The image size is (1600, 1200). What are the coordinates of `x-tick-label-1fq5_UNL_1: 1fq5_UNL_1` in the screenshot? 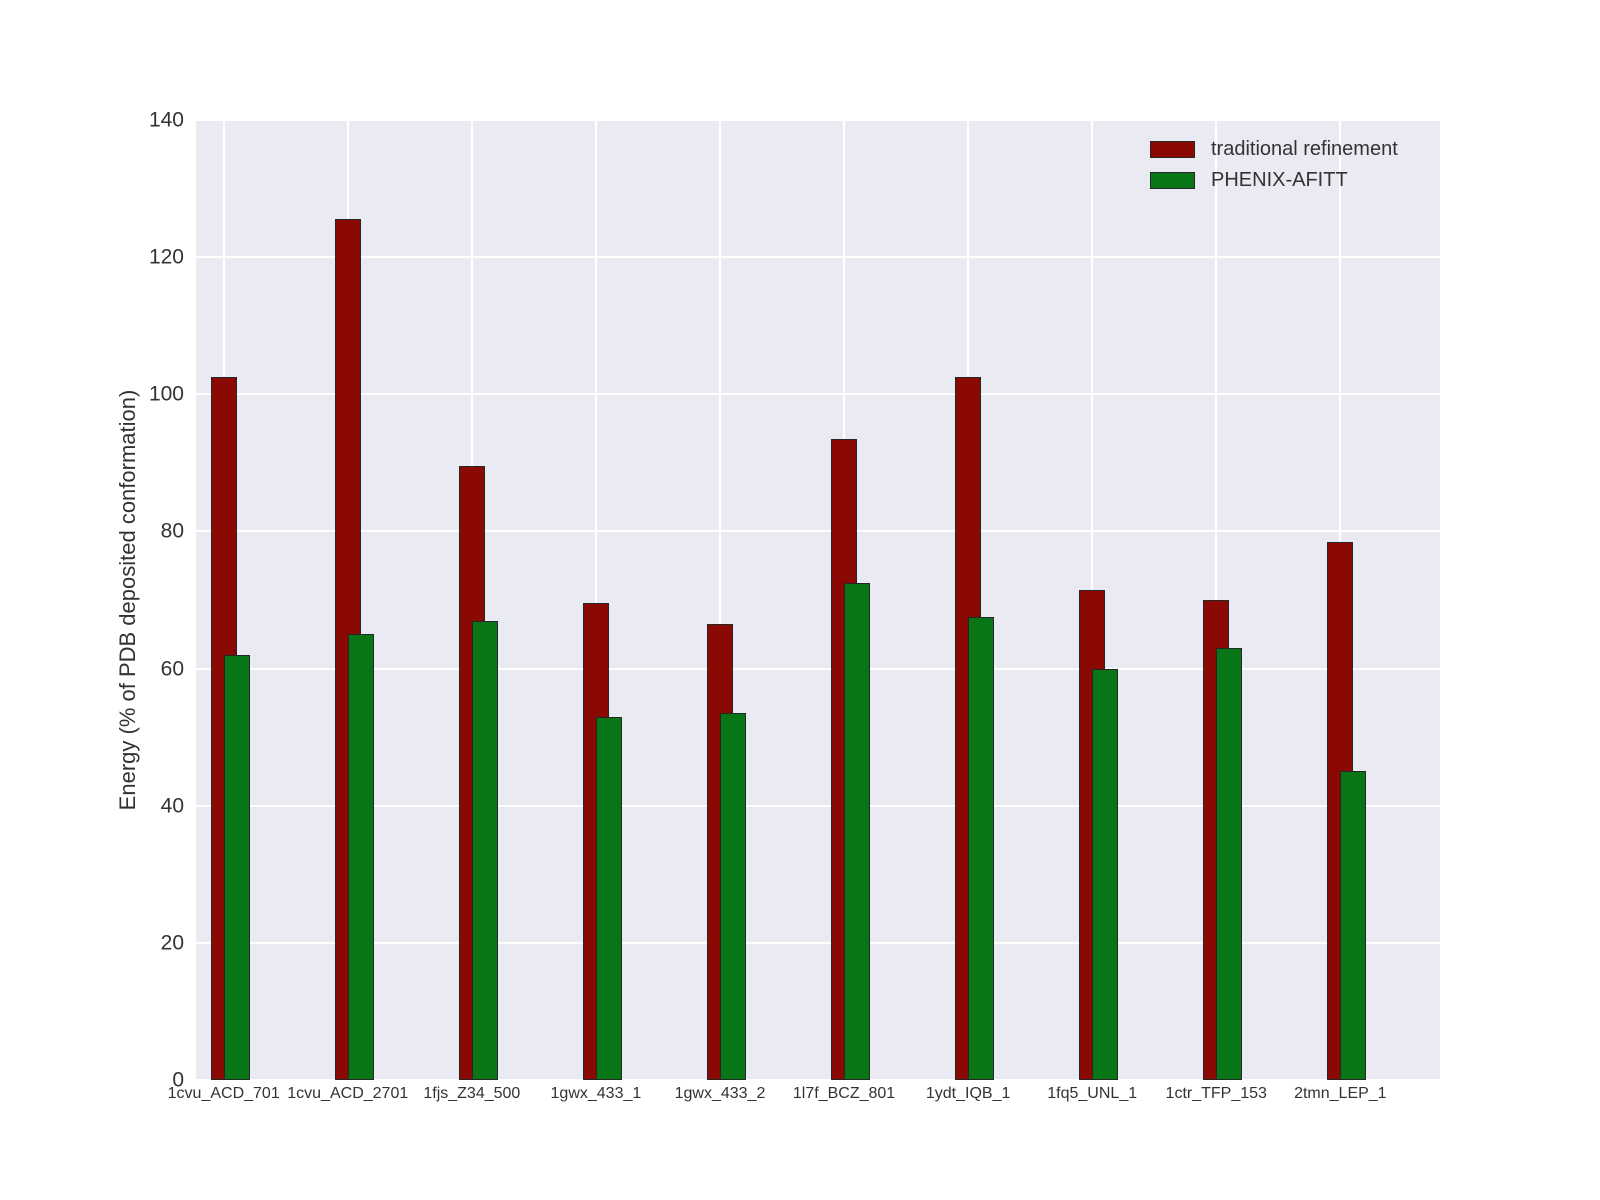 It's located at (1092, 1093).